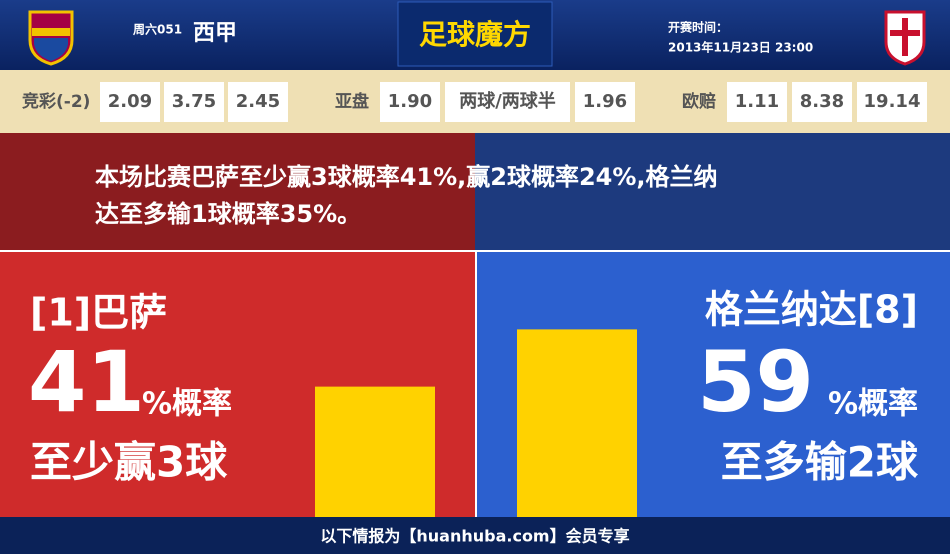  Describe the element at coordinates (51, 38) in the screenshot. I see `home-logo` at that location.